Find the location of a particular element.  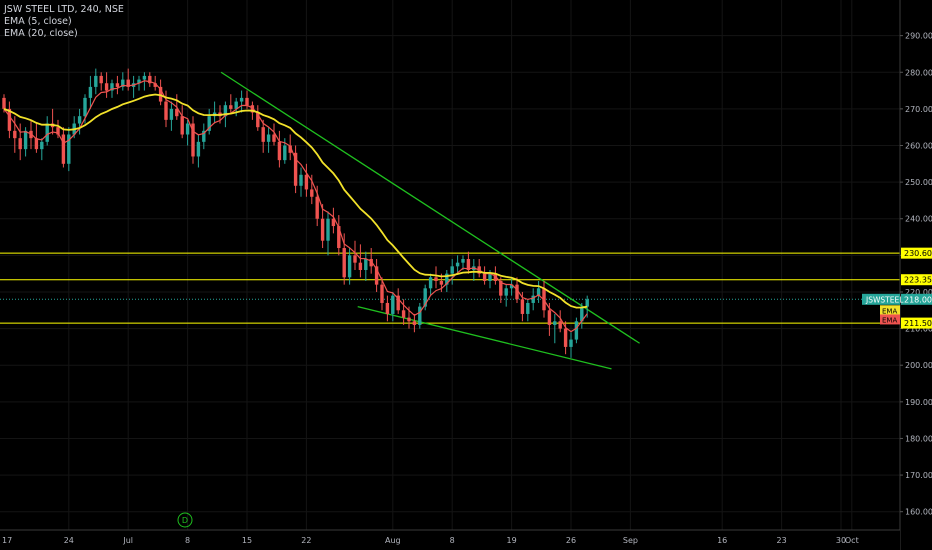

price-tick-label: 280.00 is located at coordinates (918, 72).